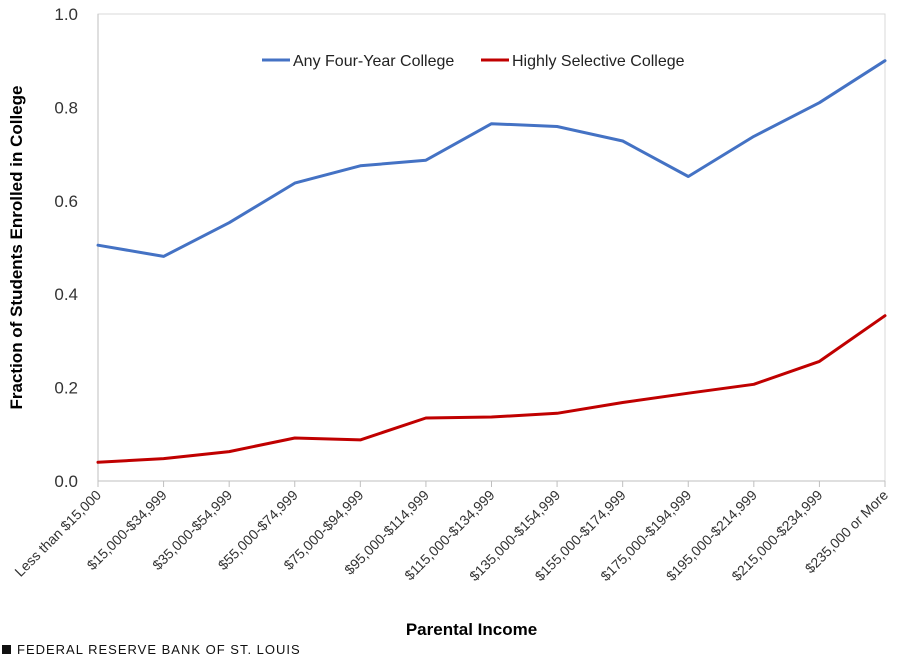  Describe the element at coordinates (6, 649) in the screenshot. I see `square-bullet-icon` at that location.